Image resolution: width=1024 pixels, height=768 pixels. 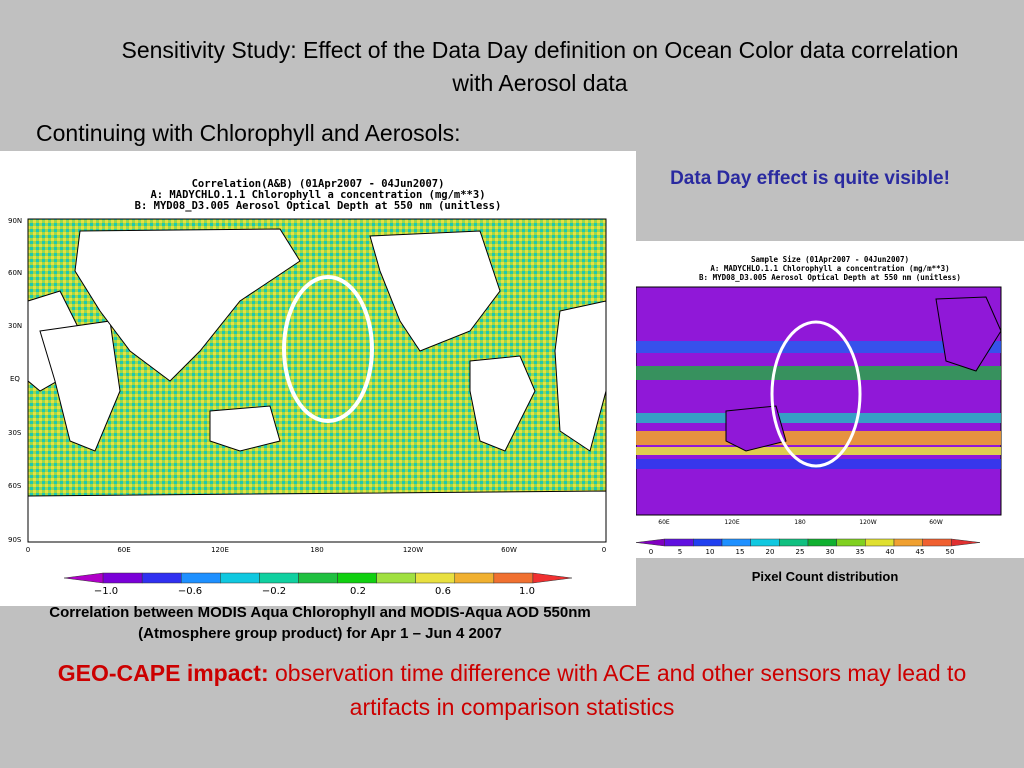 What do you see at coordinates (920, 552) in the screenshot?
I see `colorbar-label: 45` at bounding box center [920, 552].